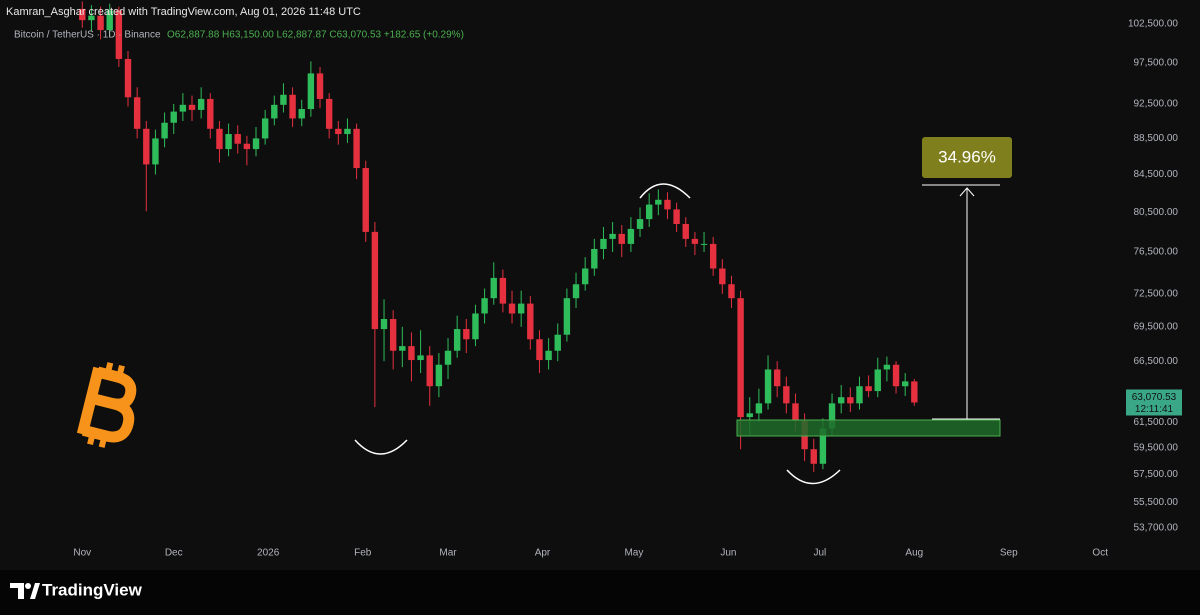  What do you see at coordinates (1153, 24) in the screenshot?
I see `y-tick-label: 102,500.00` at bounding box center [1153, 24].